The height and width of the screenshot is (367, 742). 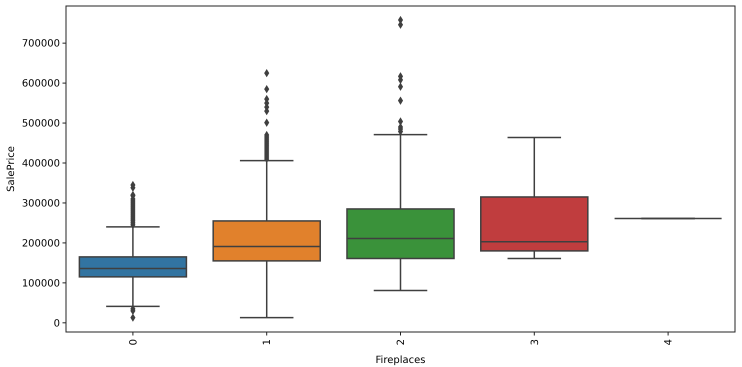 I want to click on y-tick-label: 200000, so click(x=41, y=244).